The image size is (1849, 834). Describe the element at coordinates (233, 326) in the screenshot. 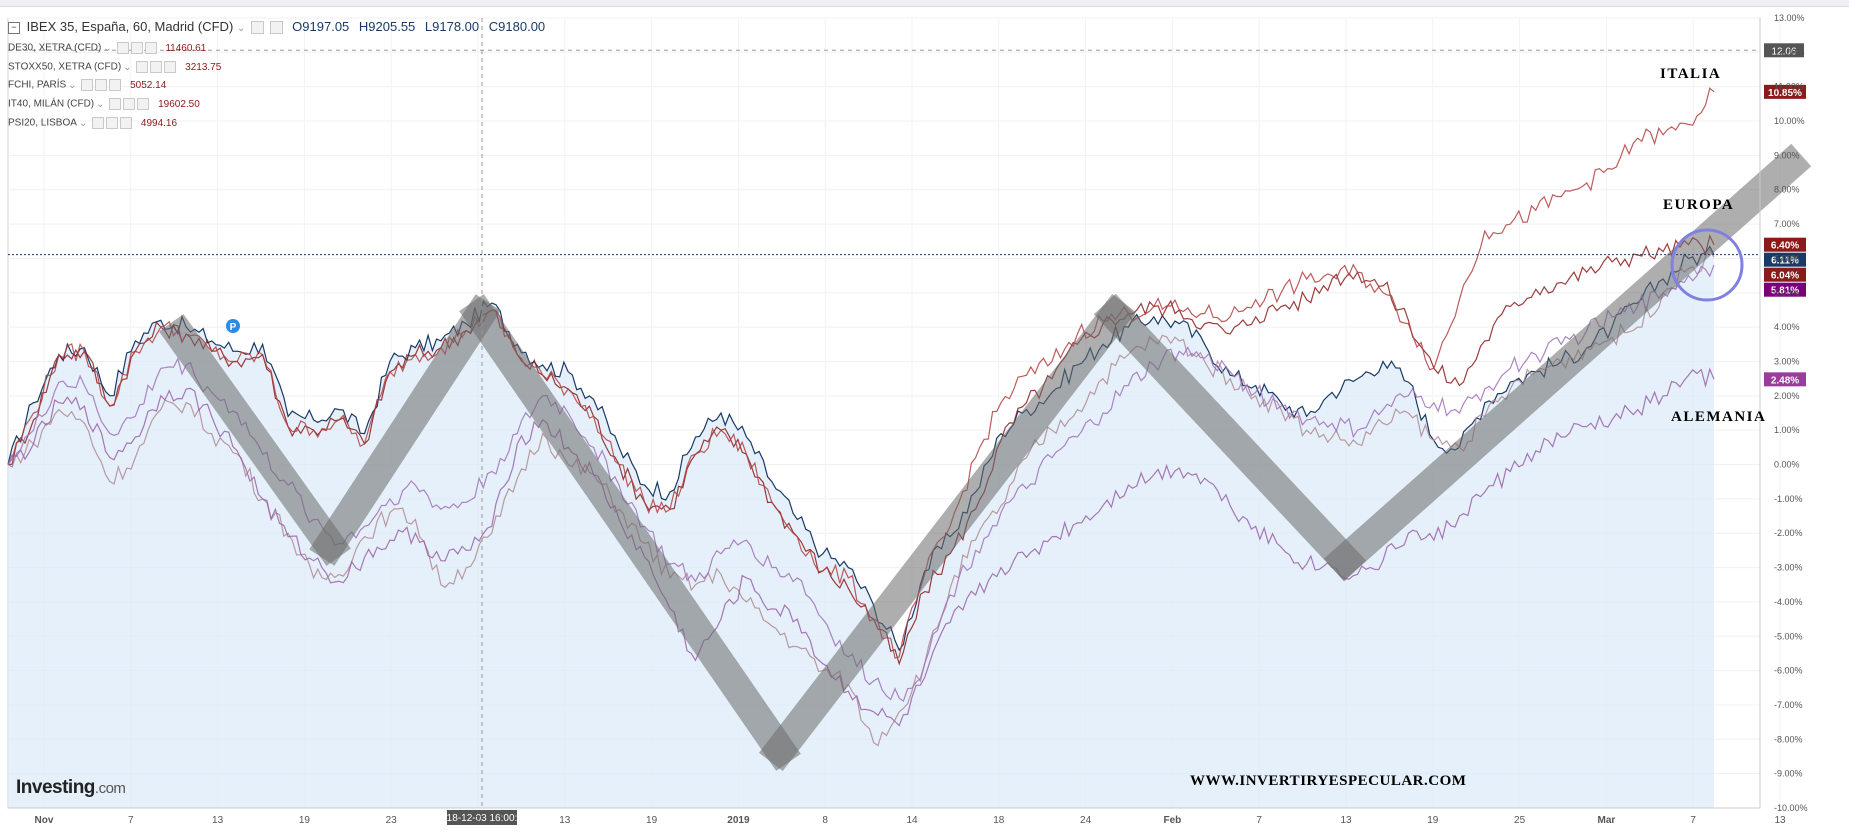

I see `event-marker` at that location.